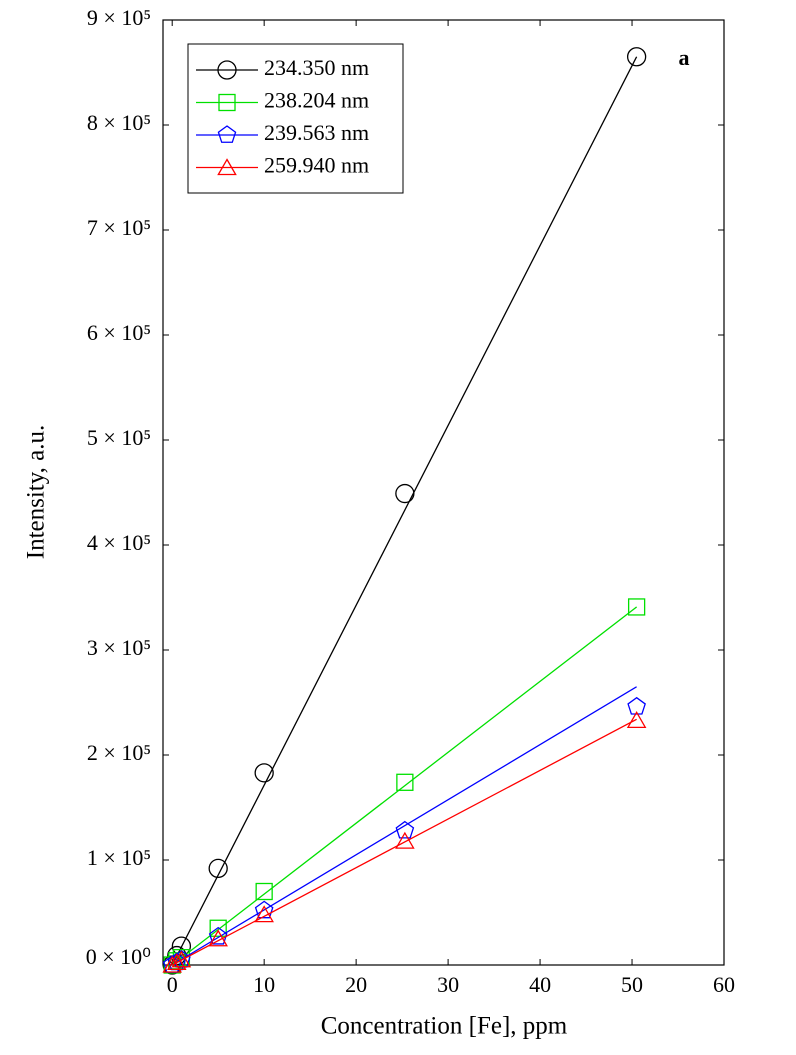  I want to click on x-tick-label: 50, so click(632, 984).